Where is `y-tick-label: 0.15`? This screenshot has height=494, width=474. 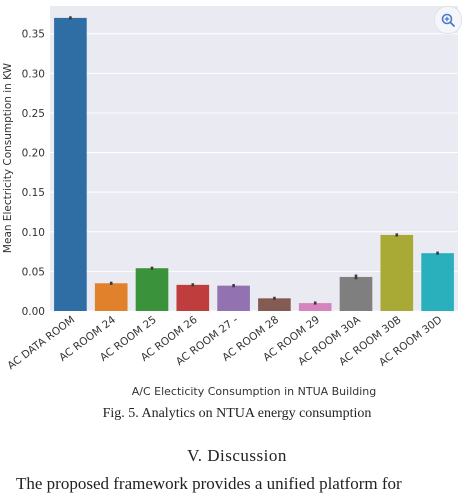 y-tick-label: 0.15 is located at coordinates (33, 193).